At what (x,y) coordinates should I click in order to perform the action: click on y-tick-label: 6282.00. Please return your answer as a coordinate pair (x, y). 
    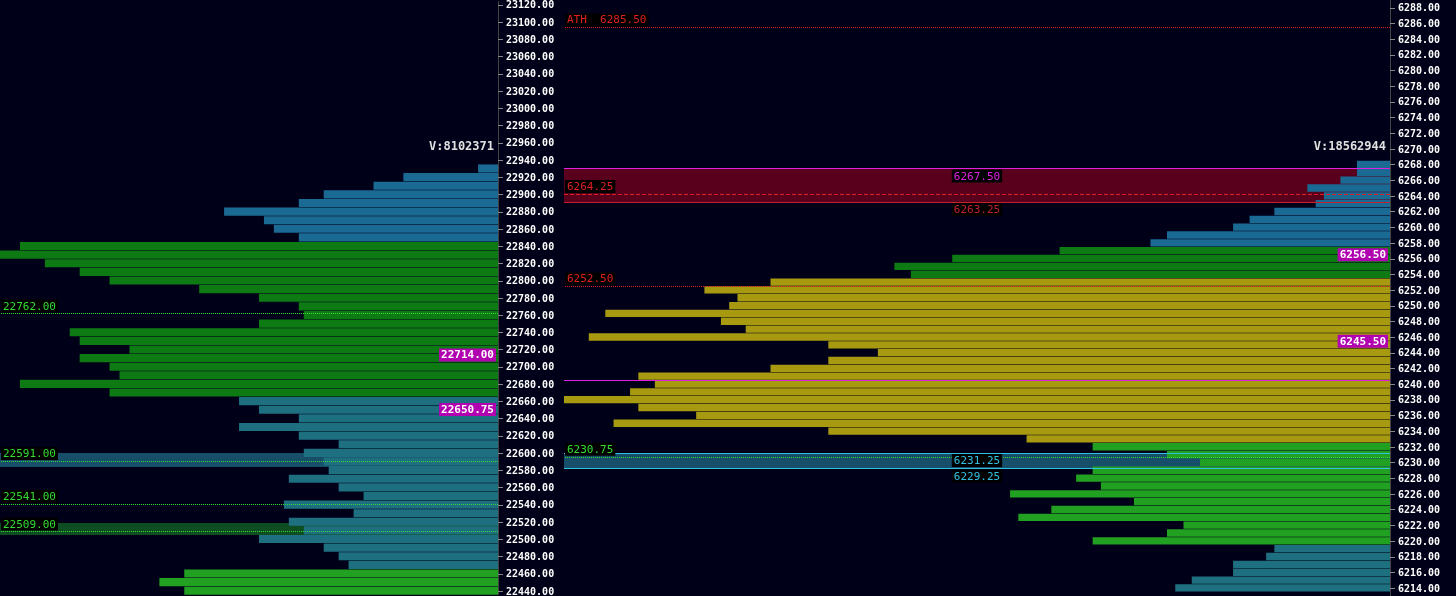
    Looking at the image, I should click on (1419, 55).